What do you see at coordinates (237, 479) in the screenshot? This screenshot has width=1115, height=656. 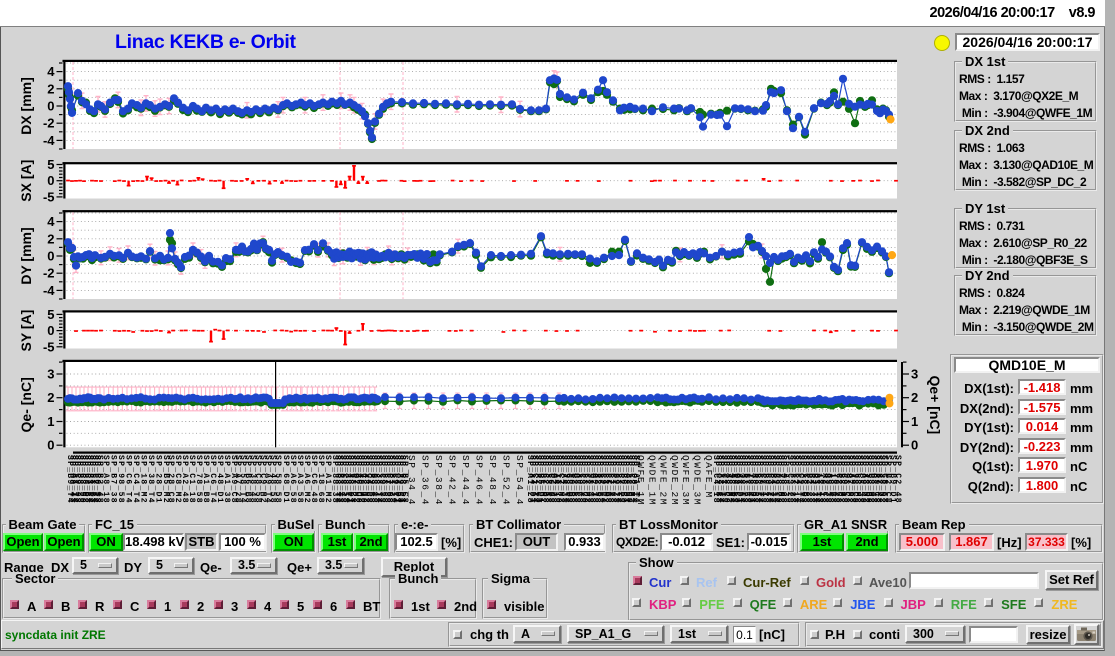 I see `svg-text: SP_A7_28` at bounding box center [237, 479].